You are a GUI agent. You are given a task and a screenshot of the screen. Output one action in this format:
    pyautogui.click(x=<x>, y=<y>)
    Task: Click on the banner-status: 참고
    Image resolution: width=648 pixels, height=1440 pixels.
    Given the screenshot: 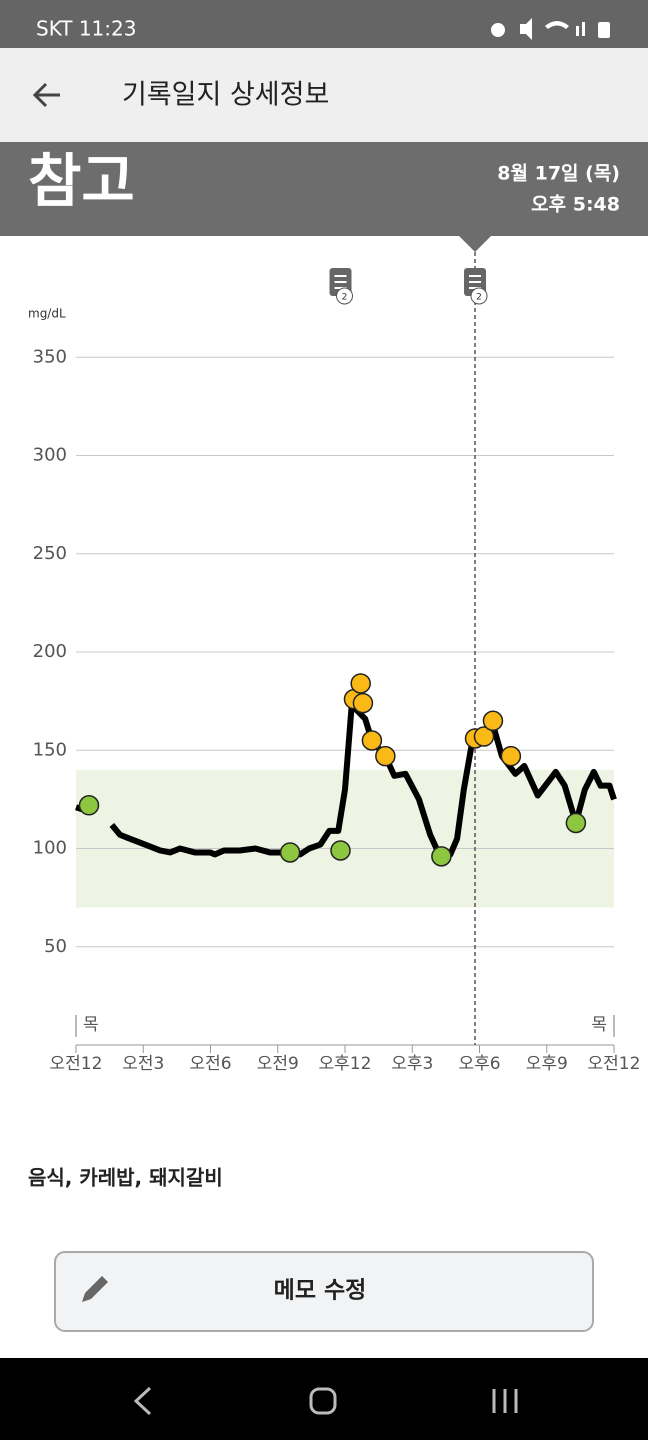 What is the action you would take?
    pyautogui.click(x=81, y=181)
    